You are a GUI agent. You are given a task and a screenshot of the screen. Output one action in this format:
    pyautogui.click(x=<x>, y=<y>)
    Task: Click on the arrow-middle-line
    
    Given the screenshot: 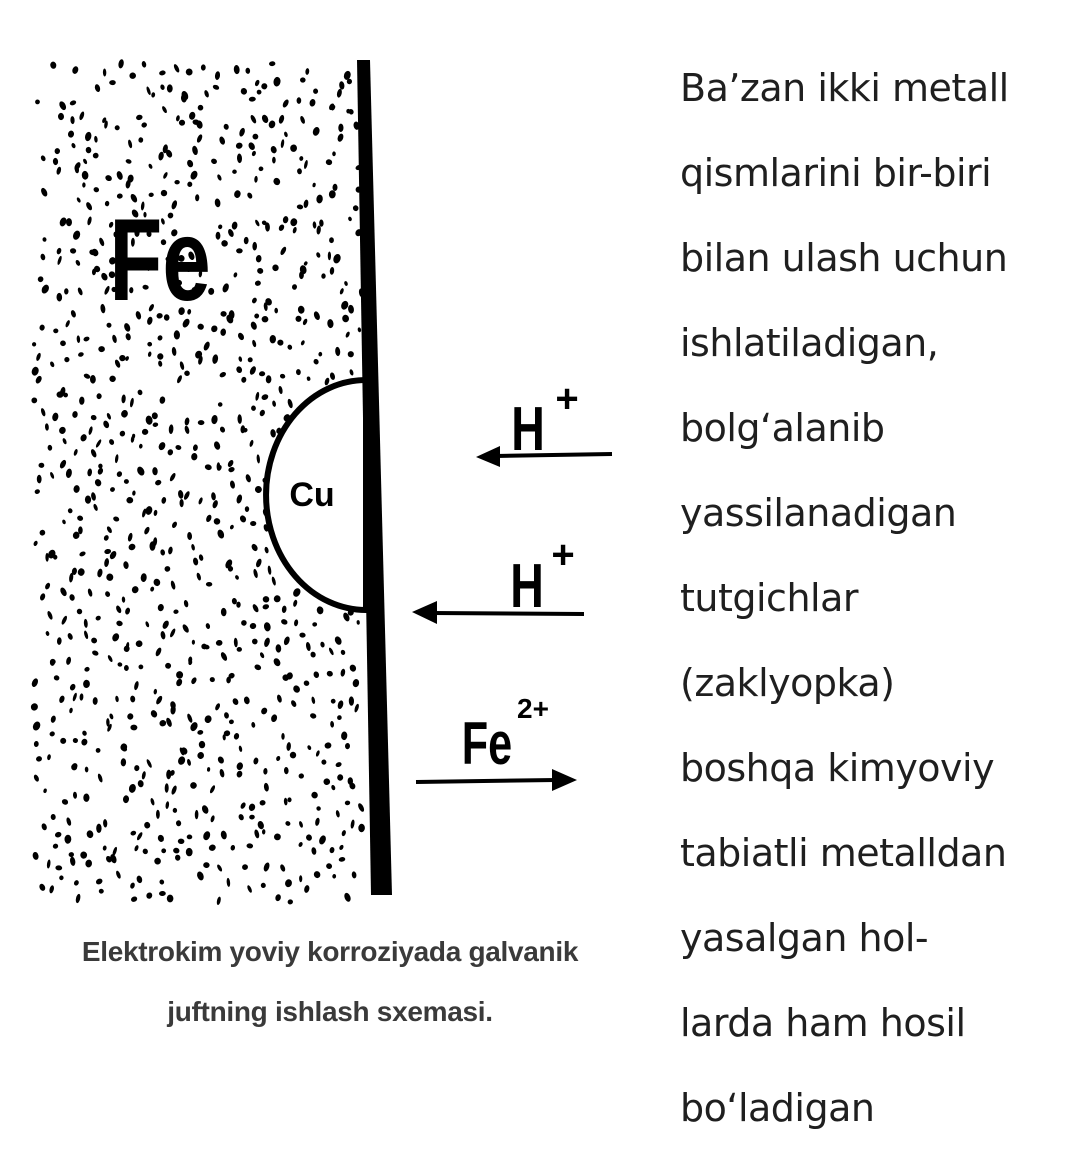 What is the action you would take?
    pyautogui.click(x=508, y=613)
    